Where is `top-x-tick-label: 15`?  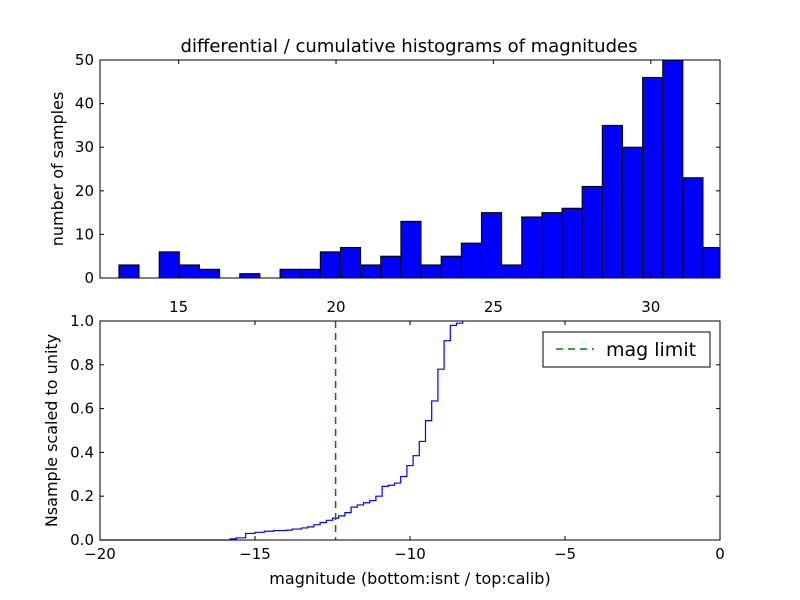
top-x-tick-label: 15 is located at coordinates (178, 307).